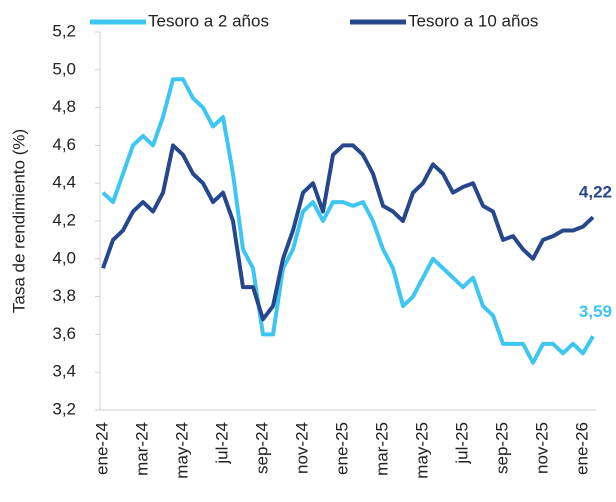 Image resolution: width=616 pixels, height=502 pixels. I want to click on y-tick-label: 4,0, so click(64, 257).